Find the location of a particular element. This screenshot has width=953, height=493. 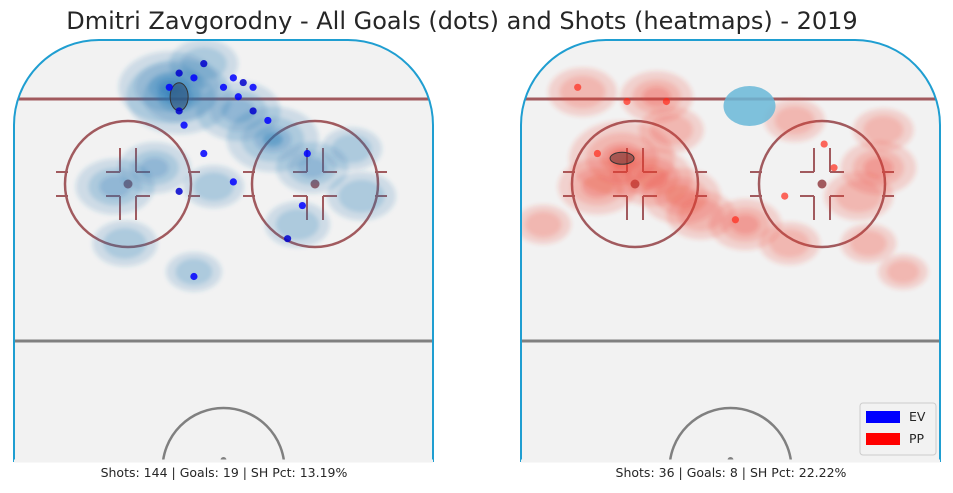

ev-shot-blob is located at coordinates (749, 106).